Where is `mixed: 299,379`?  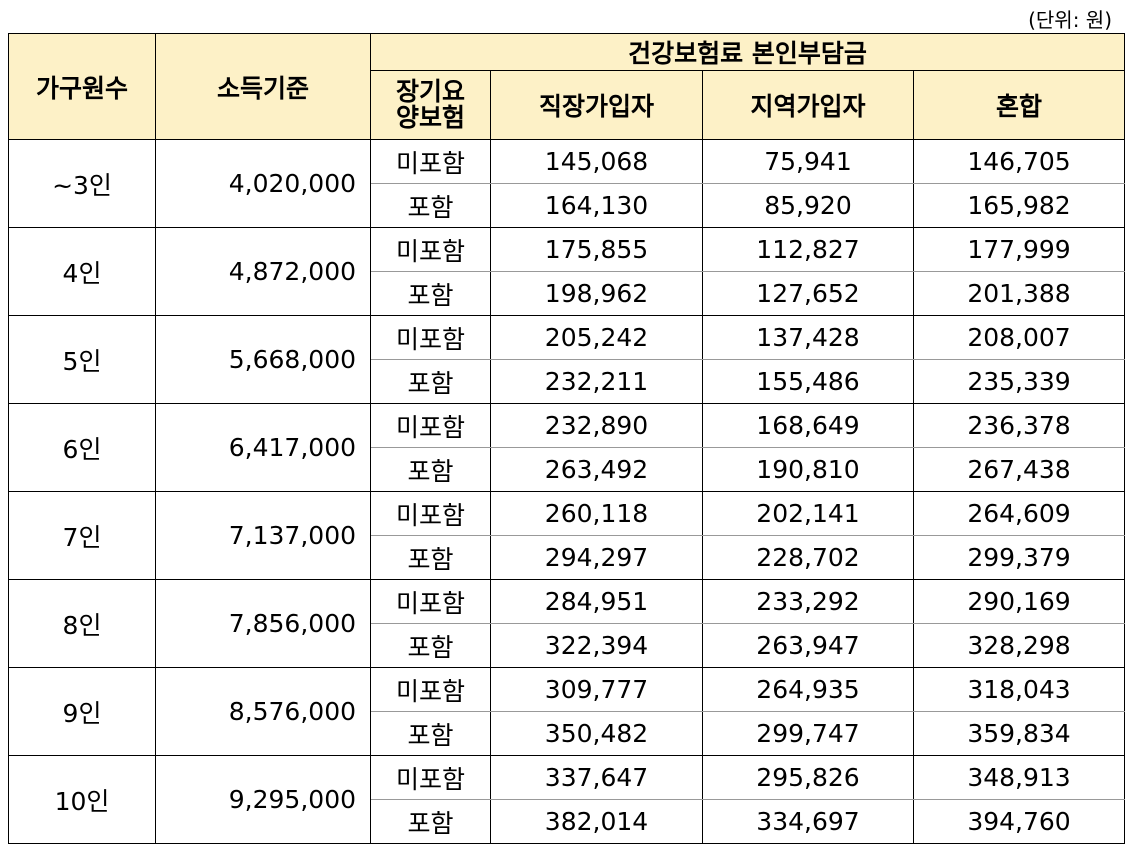 mixed: 299,379 is located at coordinates (1019, 557).